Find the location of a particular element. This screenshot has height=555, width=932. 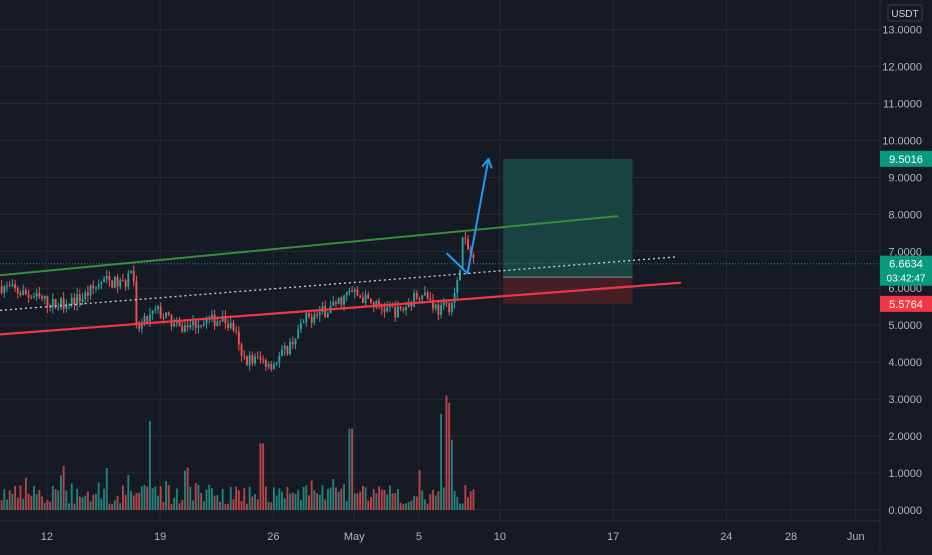

time-tick-label: May is located at coordinates (354, 537).